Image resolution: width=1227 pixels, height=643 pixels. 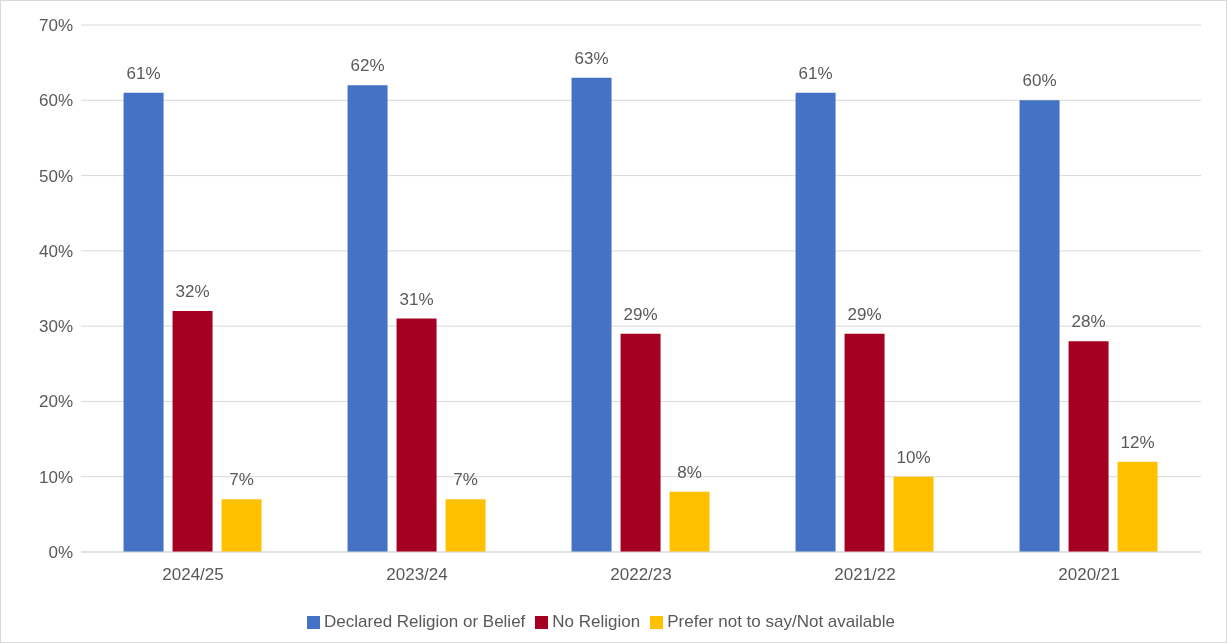 I want to click on y-tick-label: 50%, so click(x=55, y=176).